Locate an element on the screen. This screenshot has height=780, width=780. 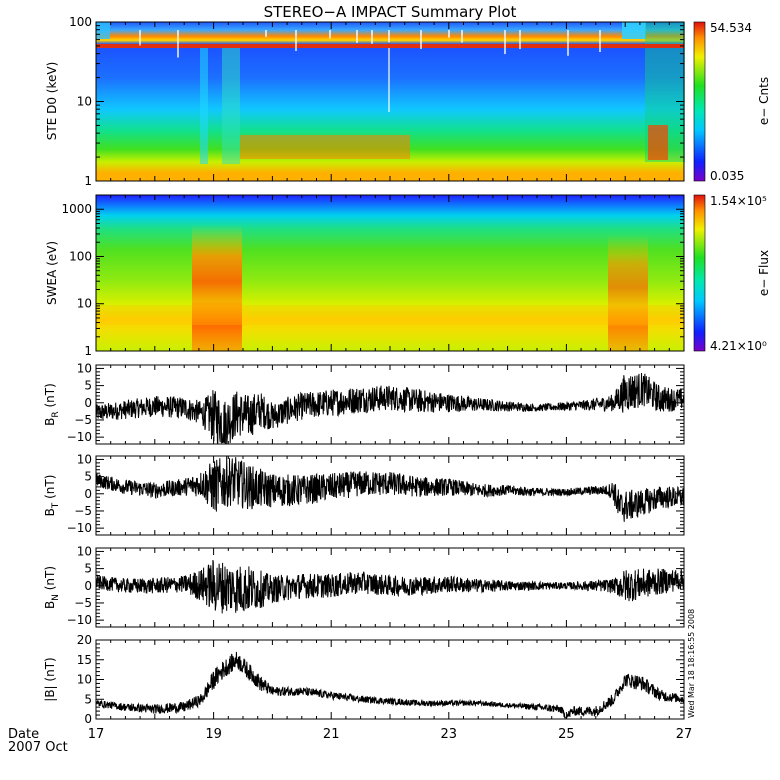
bt-y-tick-label: −10 is located at coordinates (79, 528).